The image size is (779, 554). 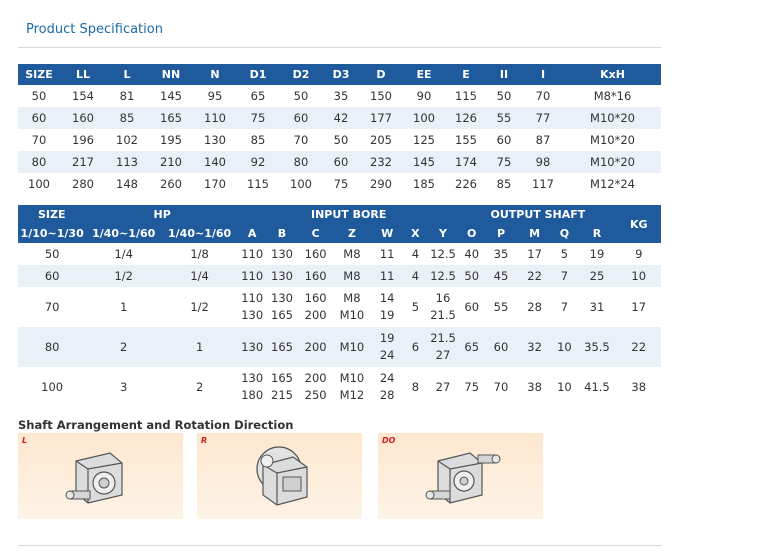 I want to click on divider, so click(x=339, y=47).